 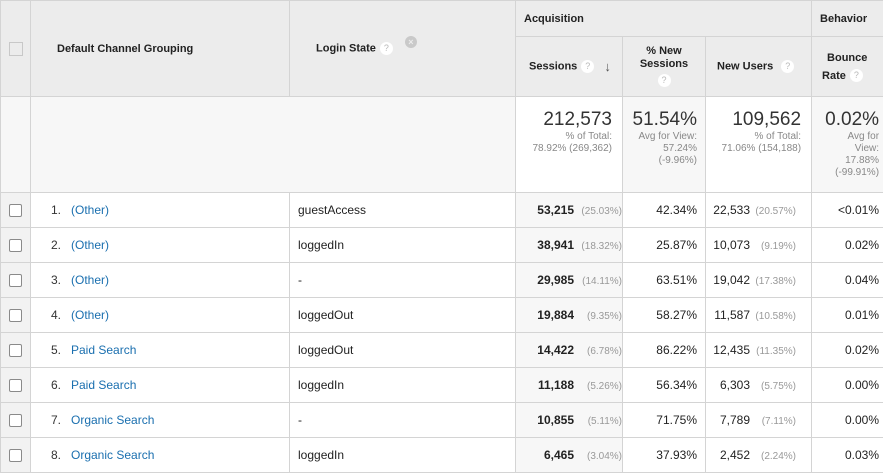 What do you see at coordinates (55, 350) in the screenshot?
I see `row-index: 5.` at bounding box center [55, 350].